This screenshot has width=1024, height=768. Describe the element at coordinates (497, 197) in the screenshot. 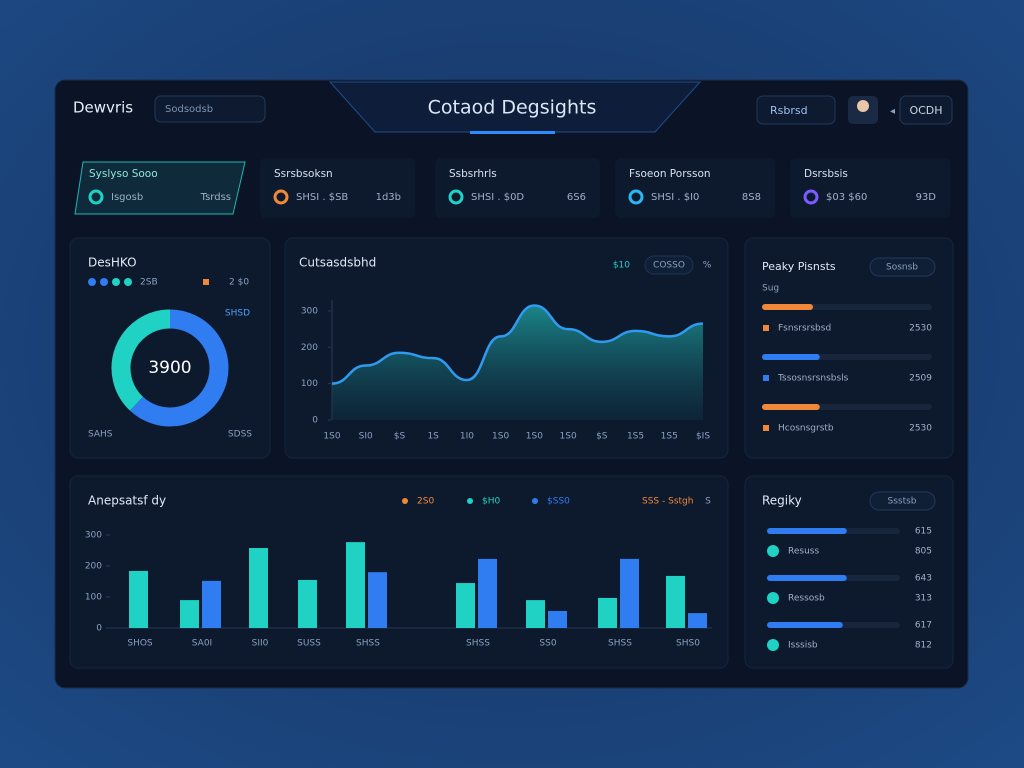

I see `kpi-label: SHSI . $0D` at that location.